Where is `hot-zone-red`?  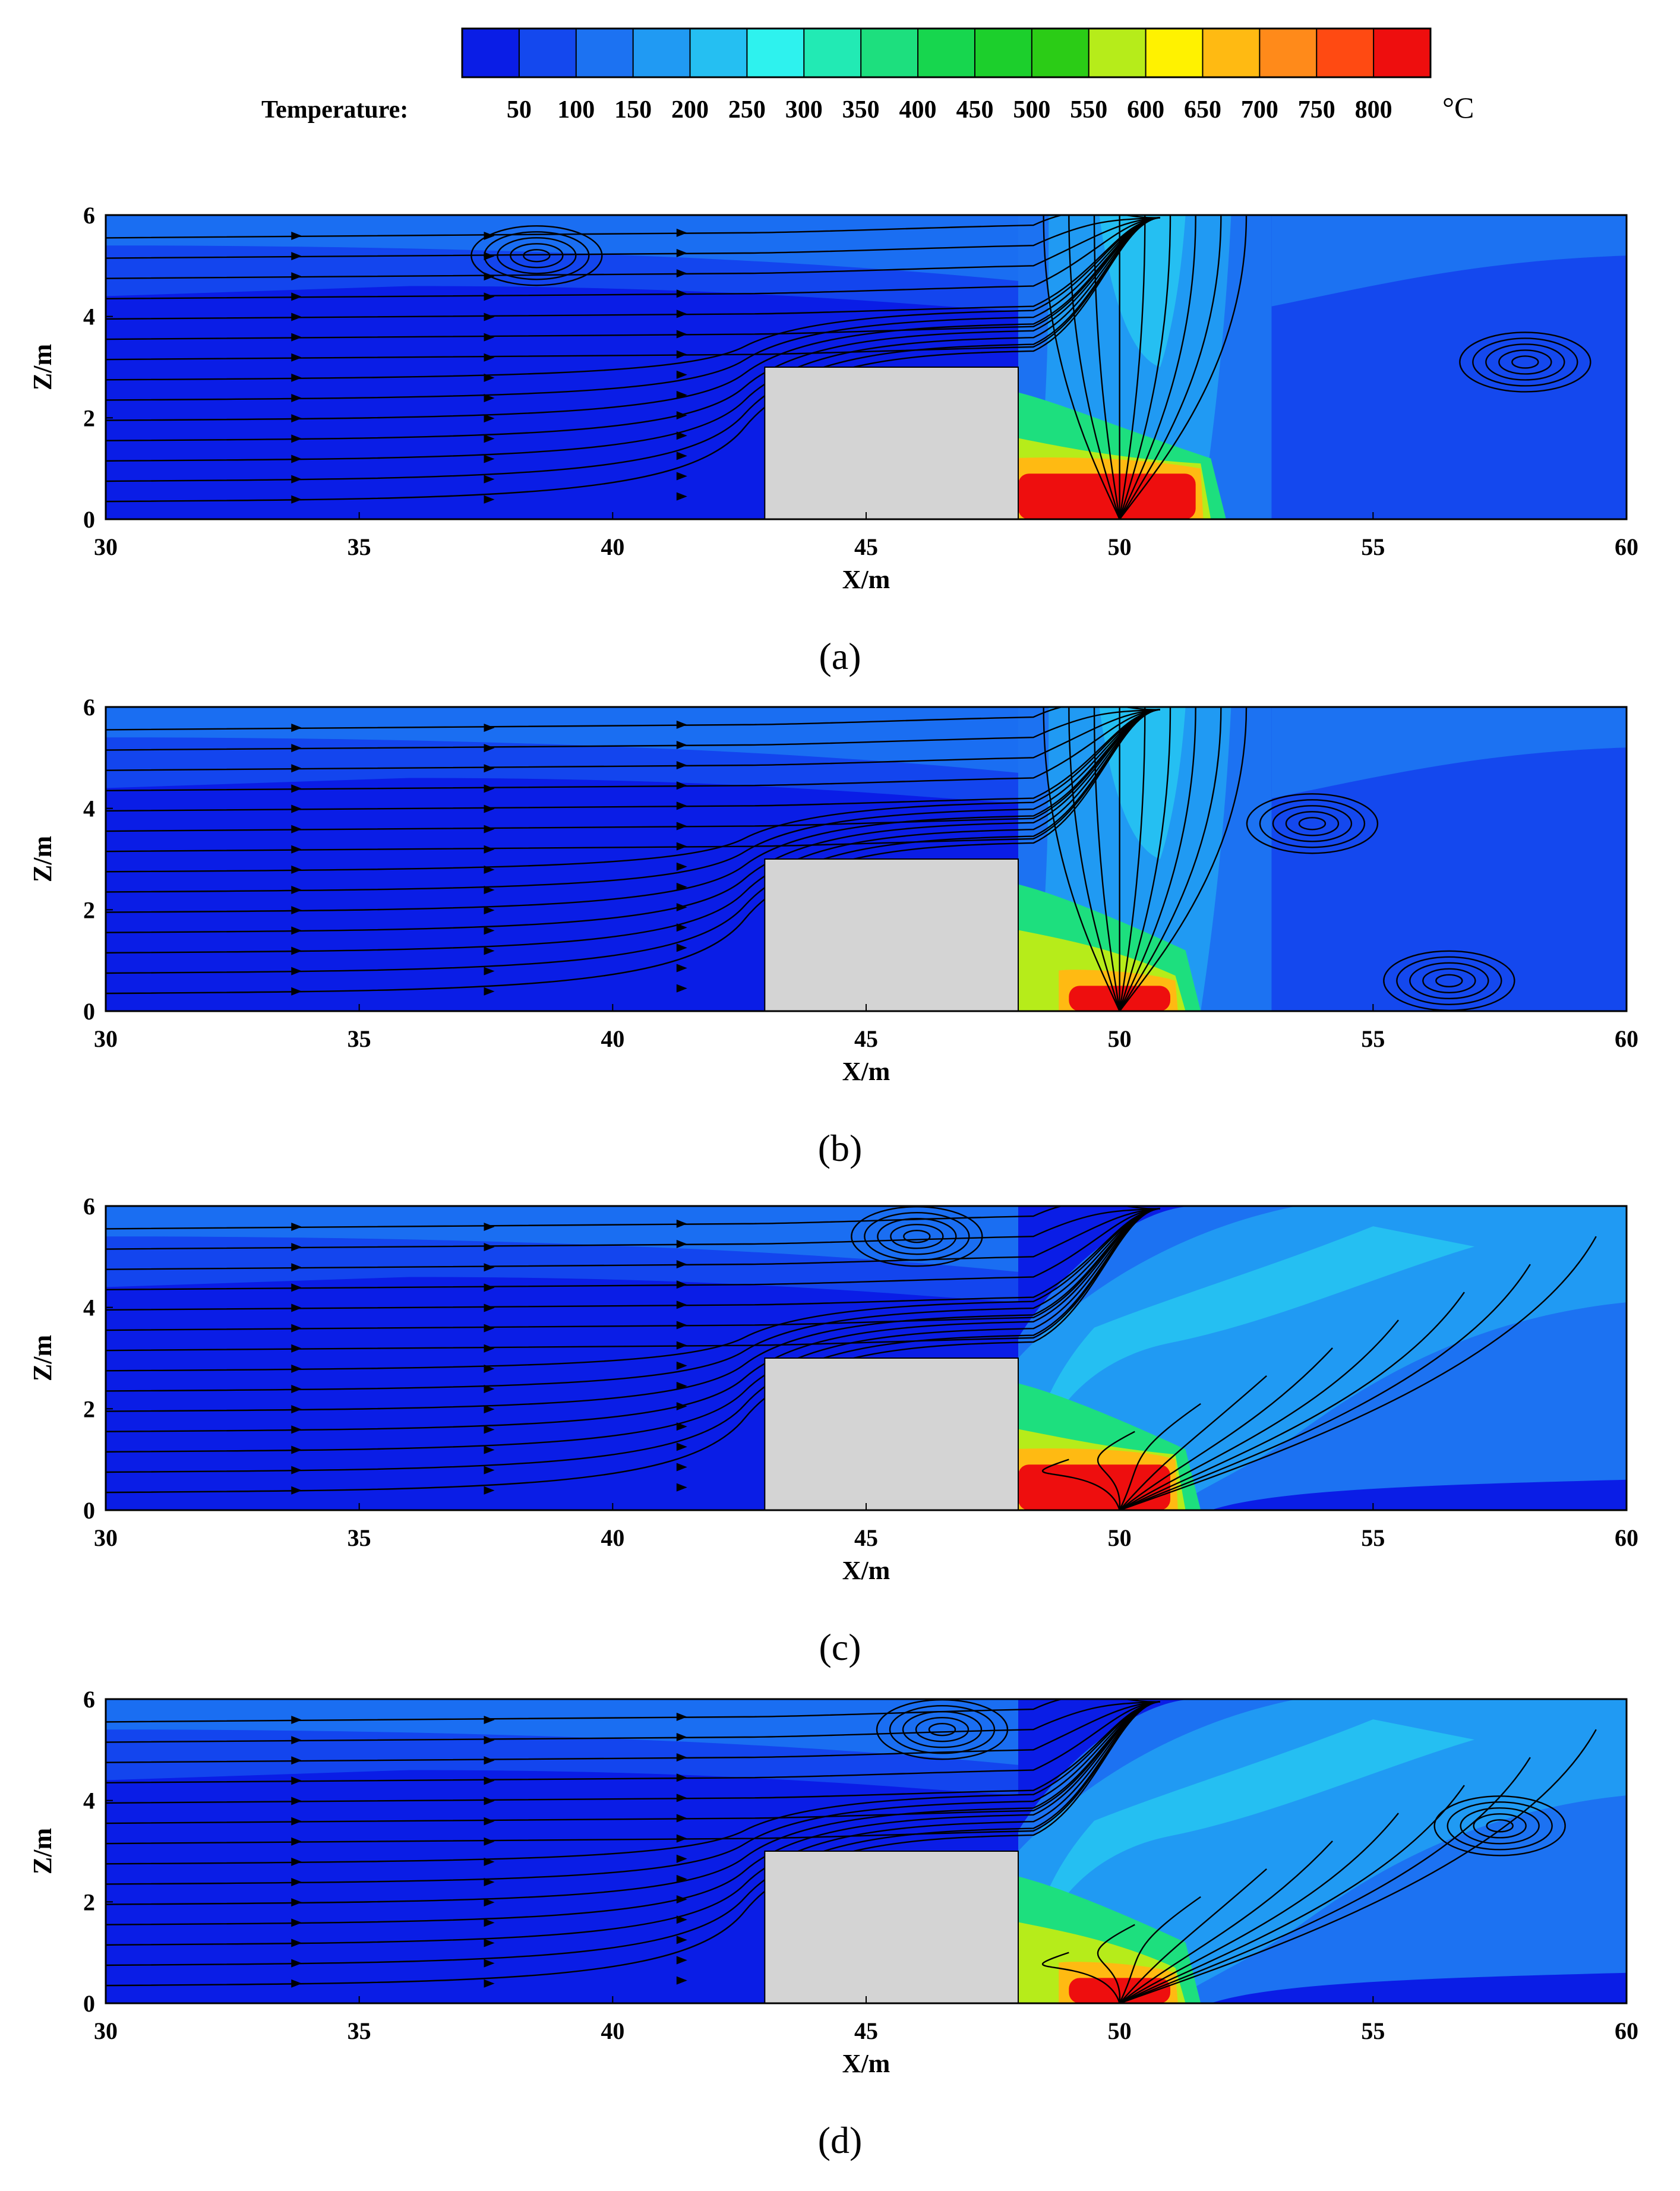 hot-zone-red is located at coordinates (1094, 1487).